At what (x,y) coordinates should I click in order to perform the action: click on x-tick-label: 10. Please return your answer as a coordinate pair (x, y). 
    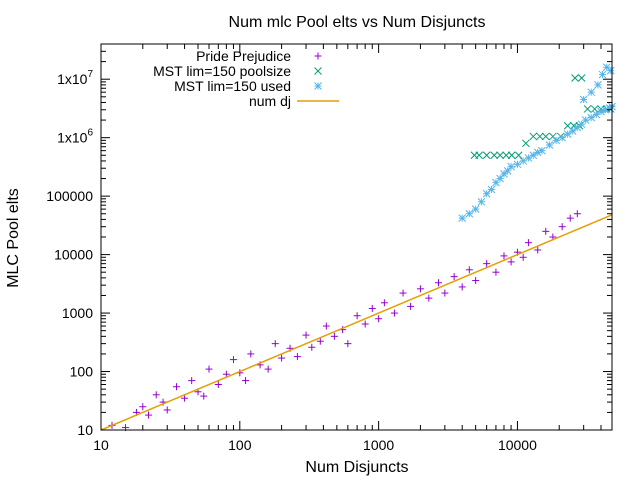
    Looking at the image, I should click on (101, 445).